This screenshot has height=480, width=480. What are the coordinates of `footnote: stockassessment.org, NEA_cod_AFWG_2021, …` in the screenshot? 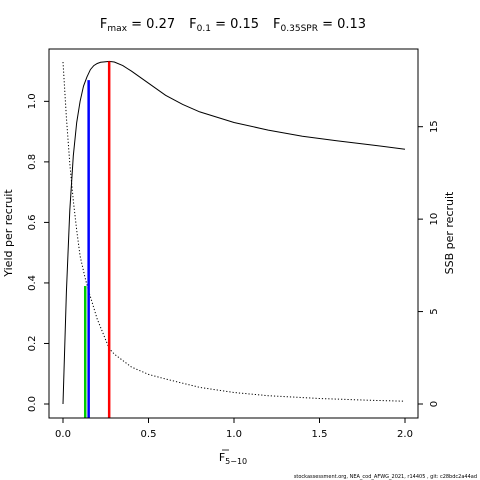 It's located at (385, 477).